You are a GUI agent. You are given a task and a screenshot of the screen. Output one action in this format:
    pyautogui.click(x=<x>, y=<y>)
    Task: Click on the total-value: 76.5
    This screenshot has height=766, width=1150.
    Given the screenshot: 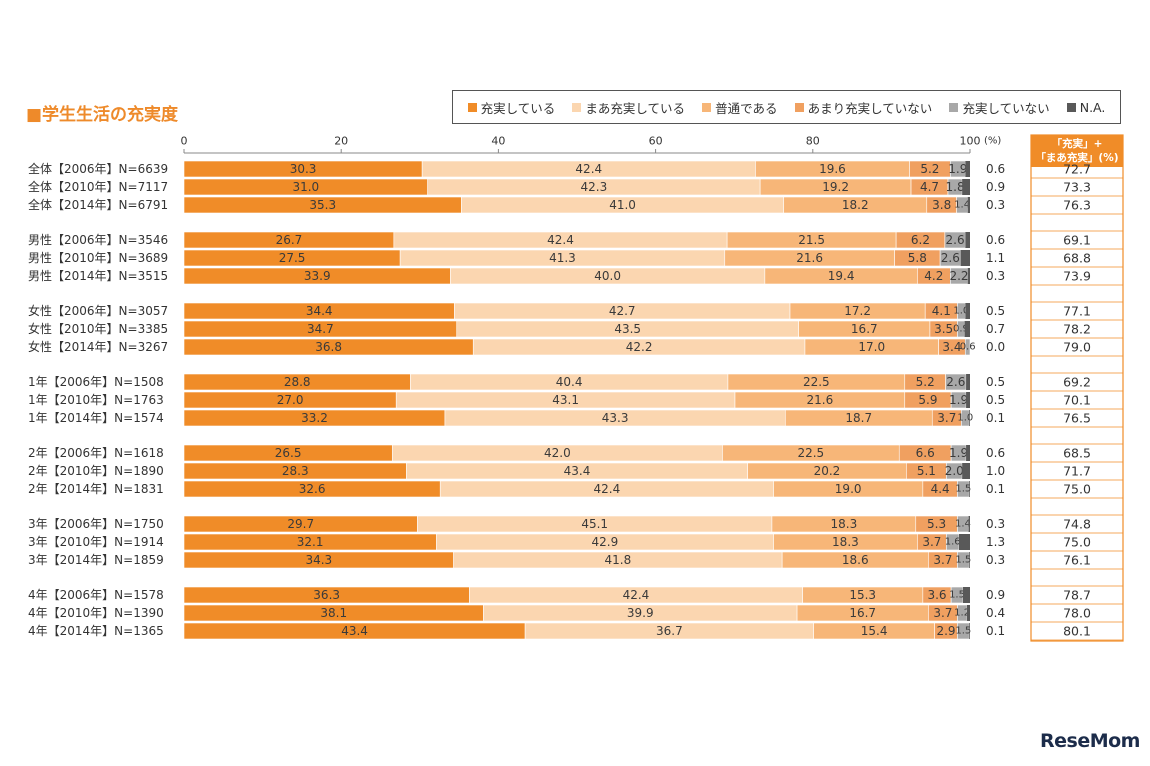 What is the action you would take?
    pyautogui.click(x=1077, y=418)
    